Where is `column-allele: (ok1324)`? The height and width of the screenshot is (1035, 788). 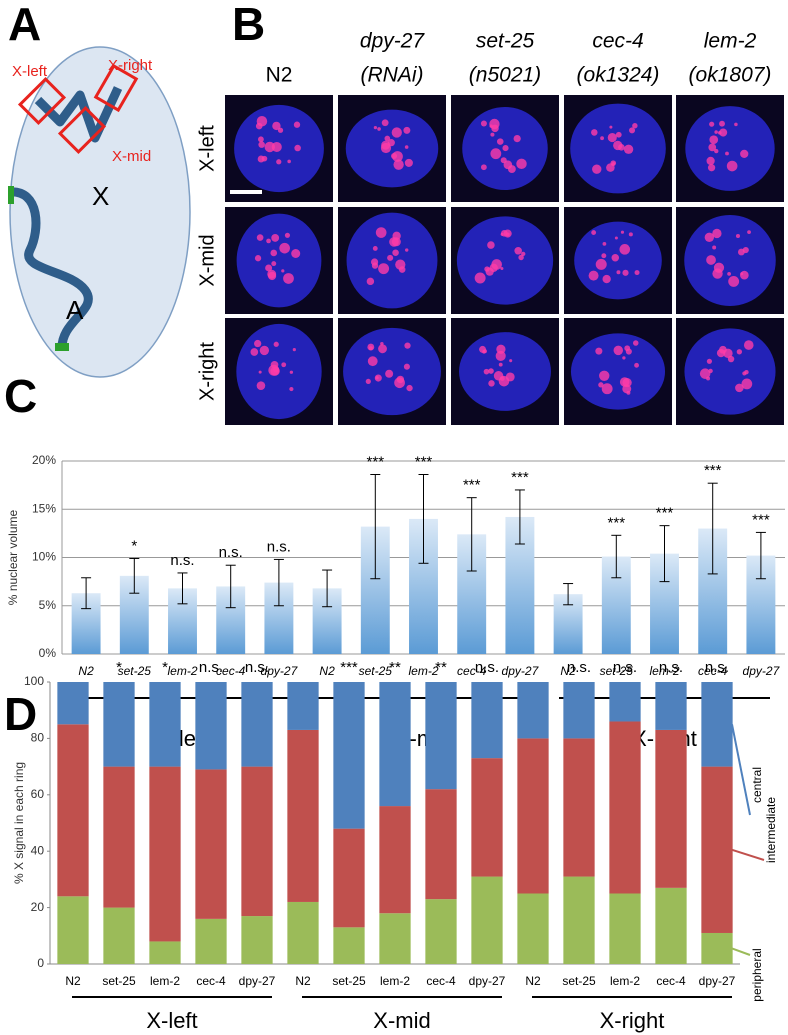
column-allele: (ok1324) is located at coordinates (618, 75).